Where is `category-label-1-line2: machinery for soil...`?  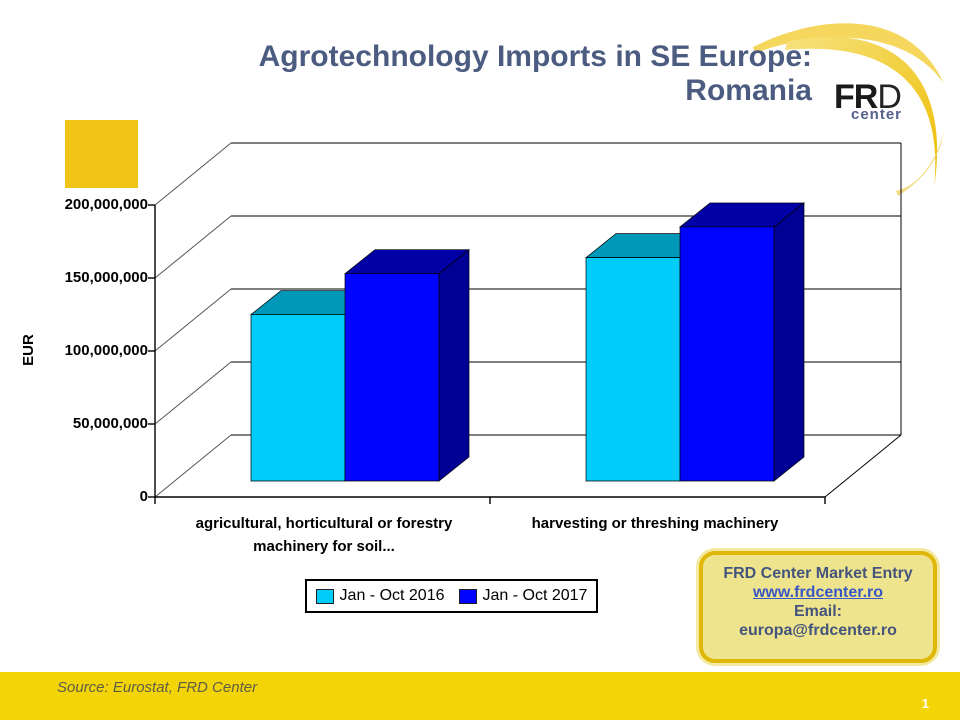
category-label-1-line2: machinery for soil... is located at coordinates (324, 546).